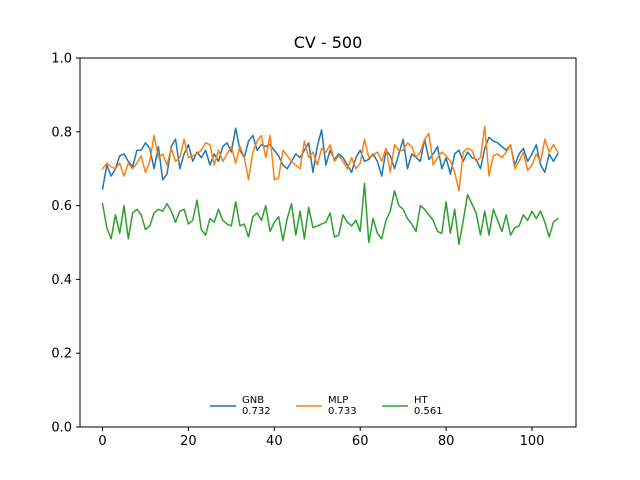  Describe the element at coordinates (61, 59) in the screenshot. I see `y-tick-label: 1.0` at that location.